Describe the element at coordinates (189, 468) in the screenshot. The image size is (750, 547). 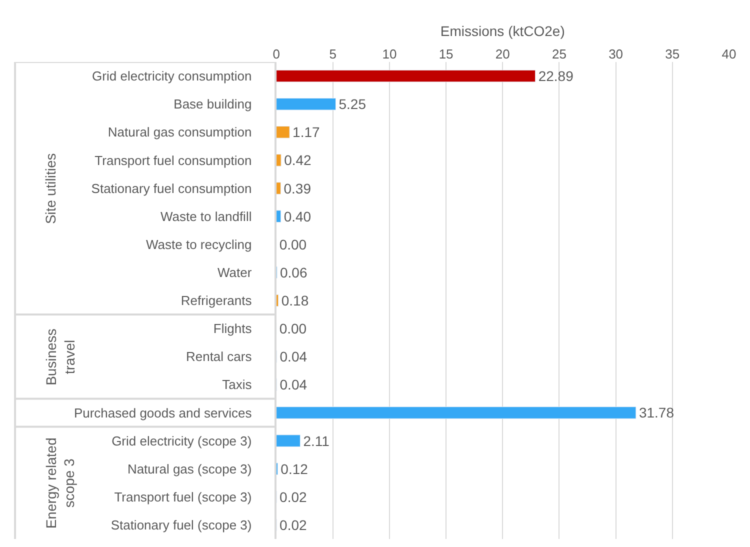
I see `y-tick-label: Natural gas (scope 3)` at that location.